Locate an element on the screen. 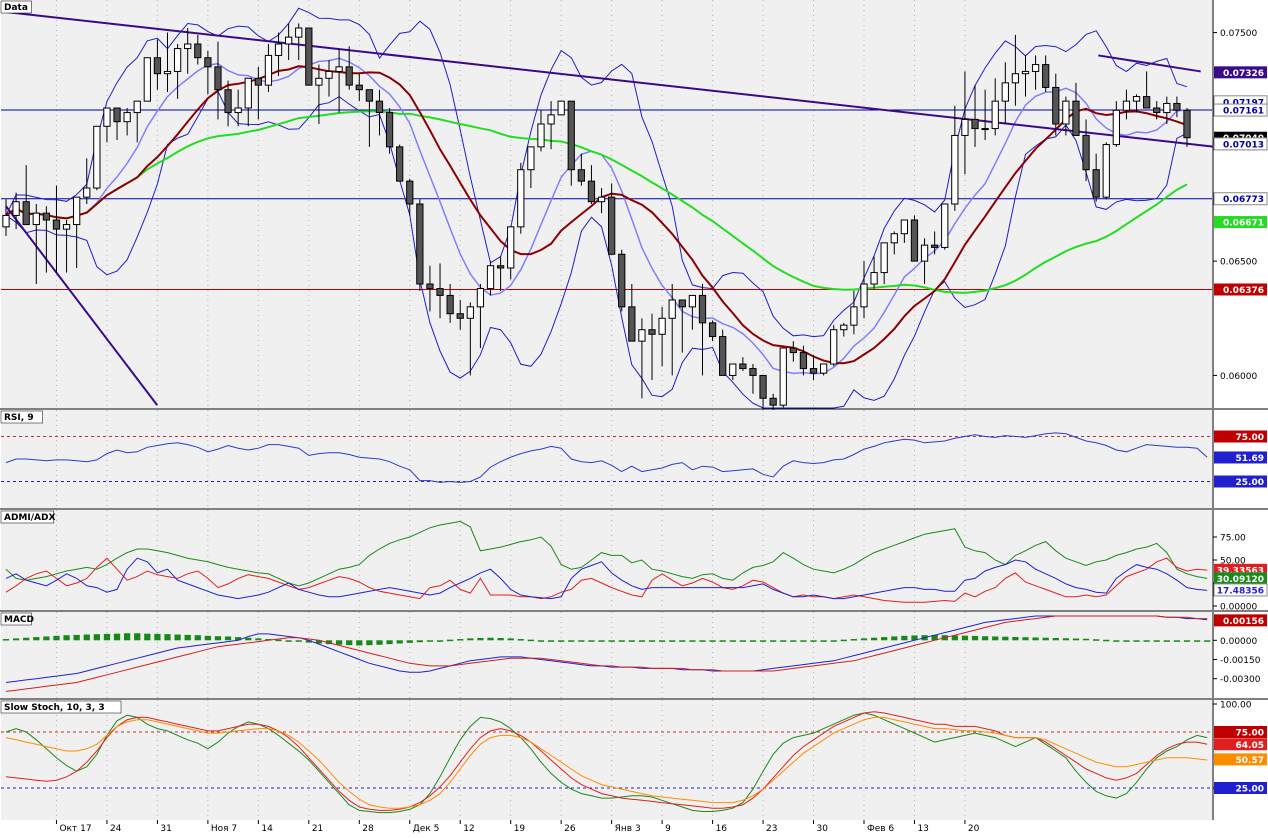 The image size is (1268, 838). value-badge: 0.07326 is located at coordinates (1240, 72).